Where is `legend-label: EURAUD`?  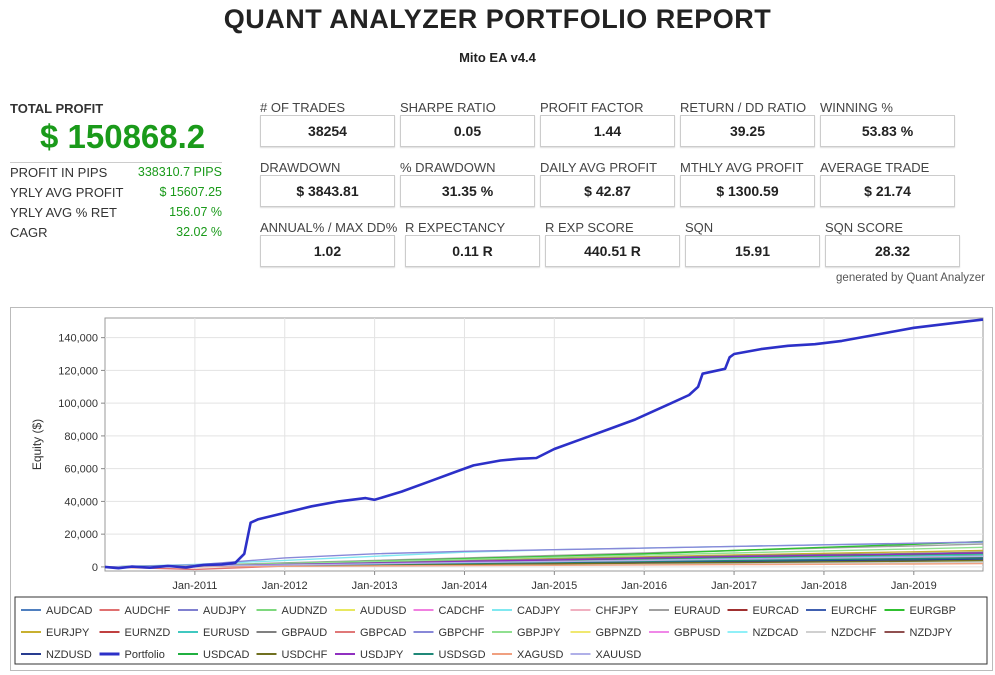 legend-label: EURAUD is located at coordinates (697, 611).